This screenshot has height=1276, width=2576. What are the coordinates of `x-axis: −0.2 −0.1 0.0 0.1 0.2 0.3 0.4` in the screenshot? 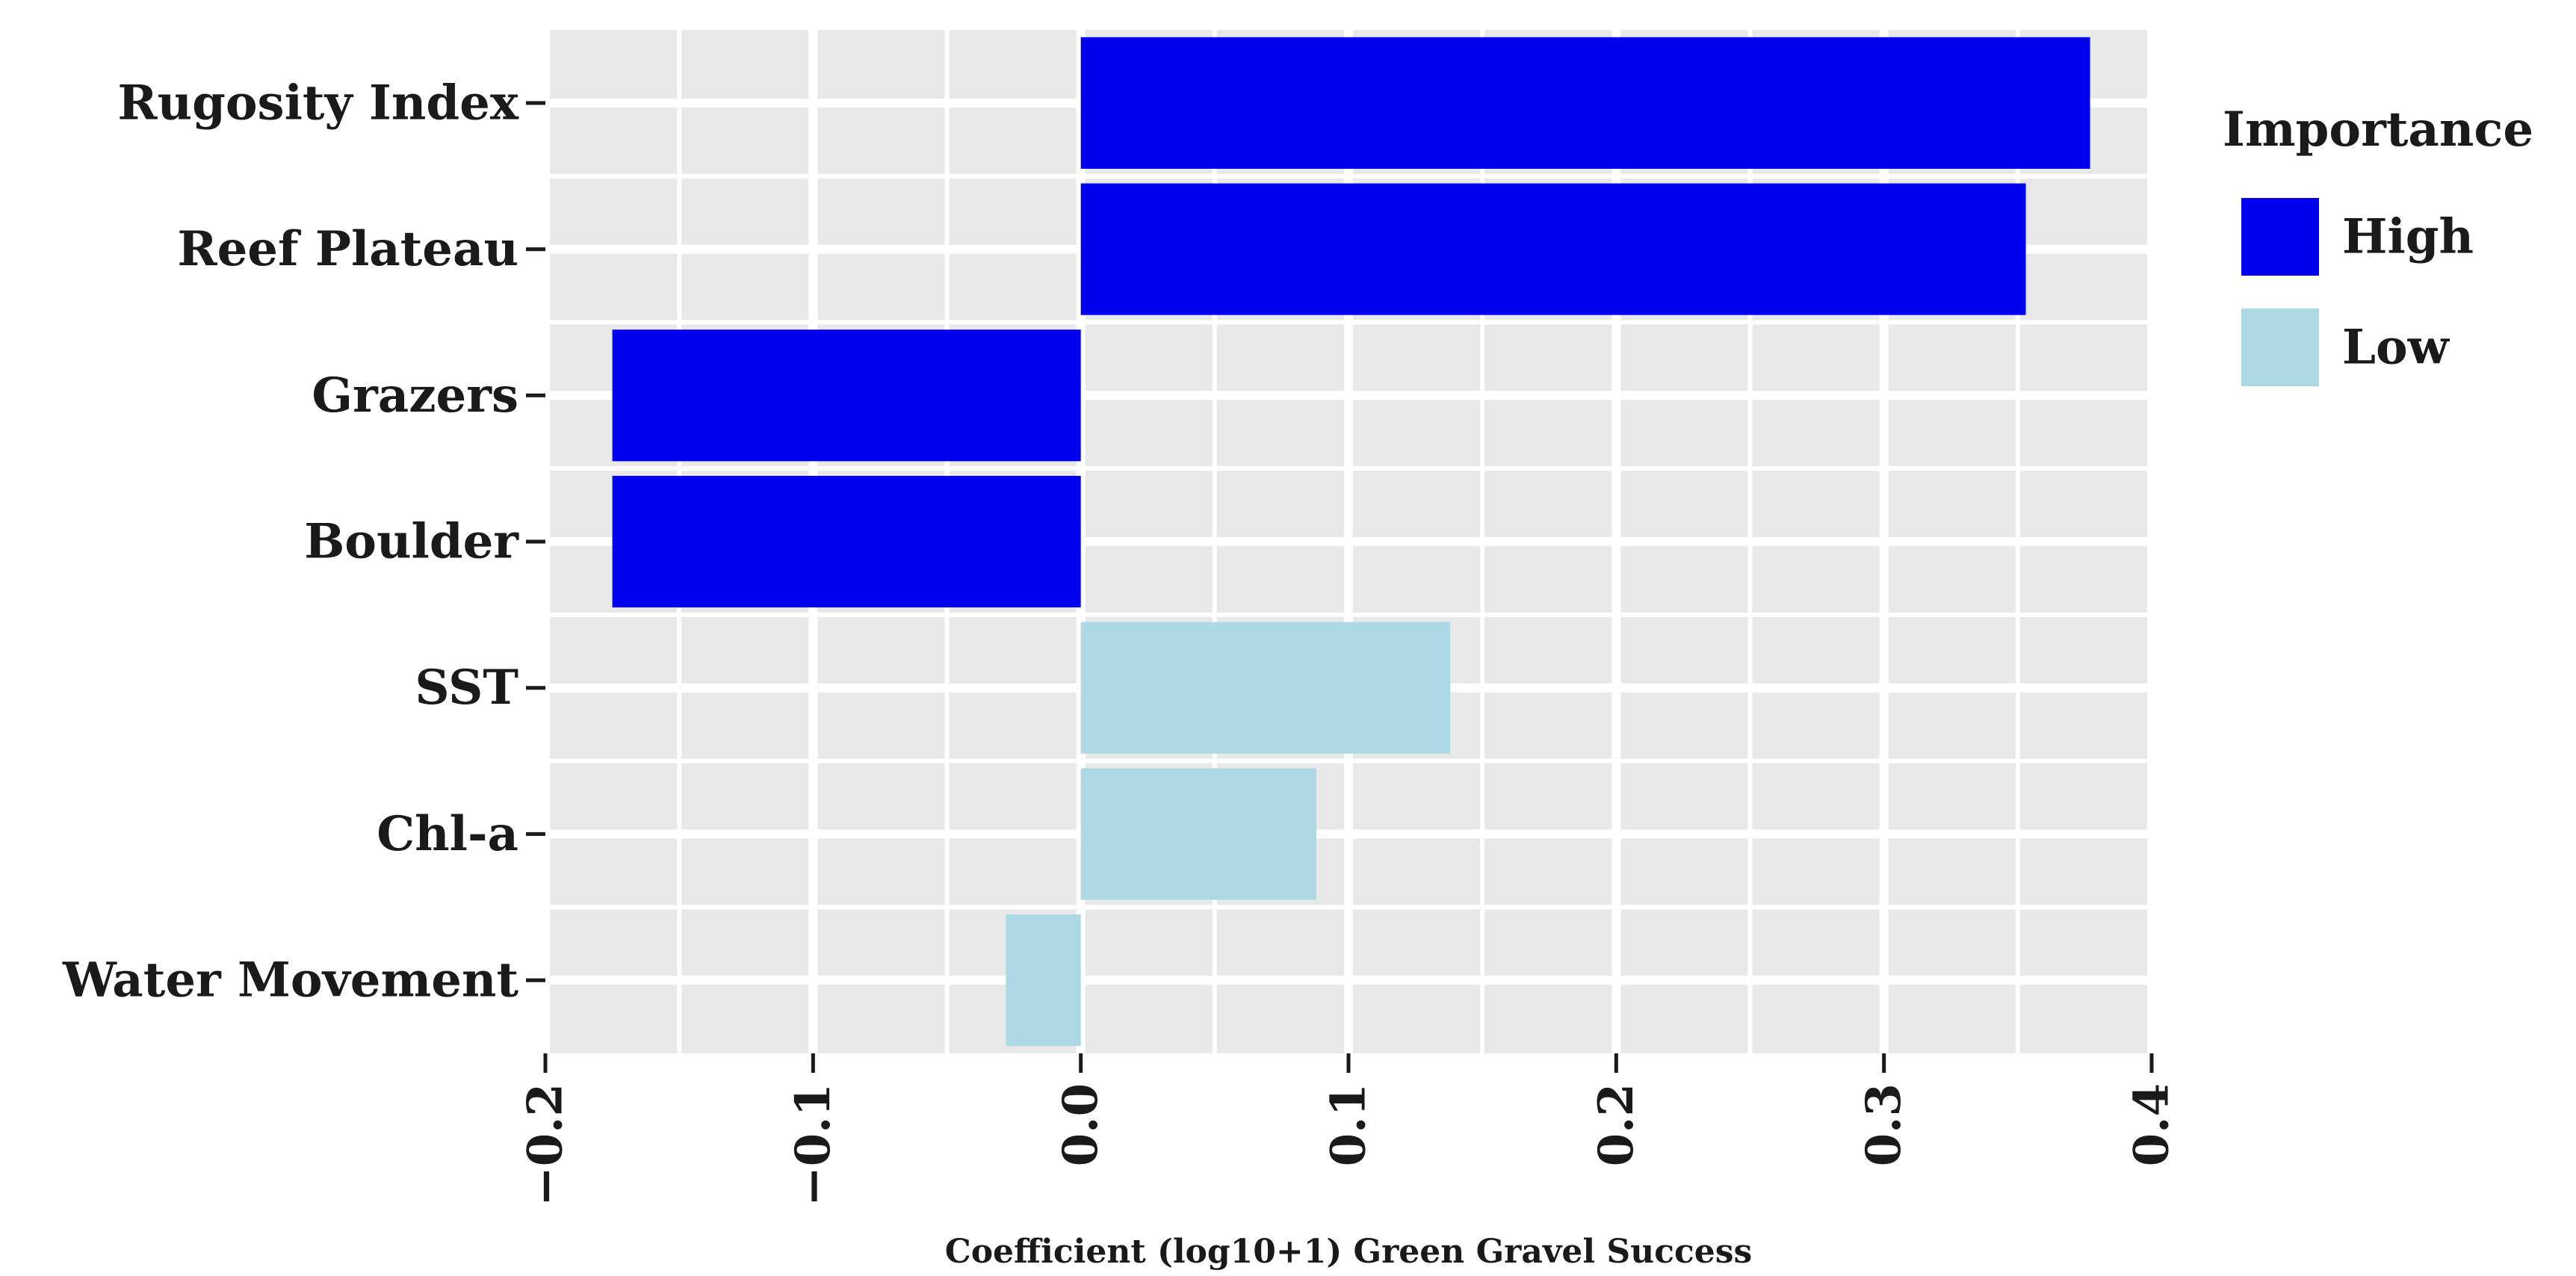 It's located at (1349, 1130).